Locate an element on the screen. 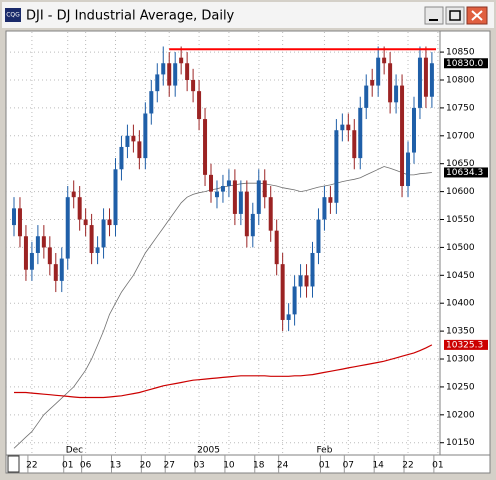  y-tick-label: 10550 is located at coordinates (460, 220).